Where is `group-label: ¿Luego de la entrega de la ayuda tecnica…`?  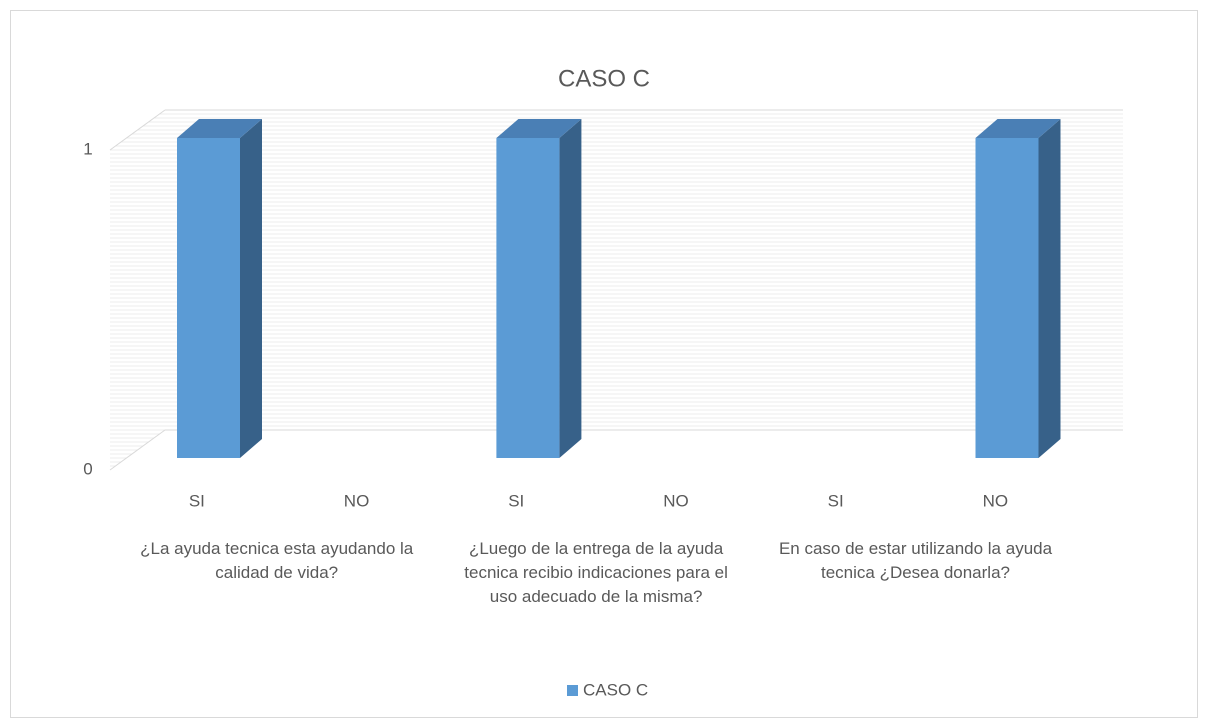 group-label: ¿Luego de la entrega de la ayuda tecnica… is located at coordinates (596, 572).